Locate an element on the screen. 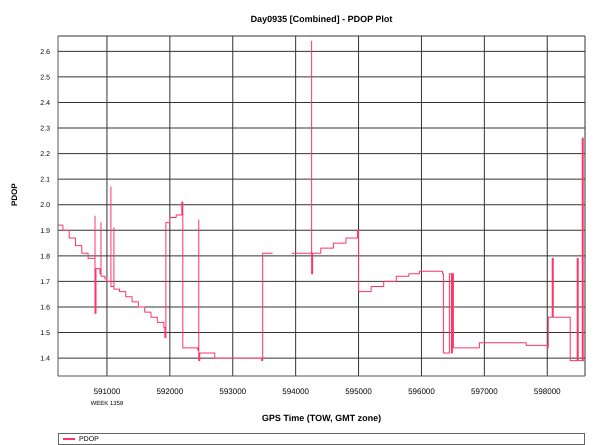 The width and height of the screenshot is (594, 445). x-tick-label: 593000 is located at coordinates (233, 391).